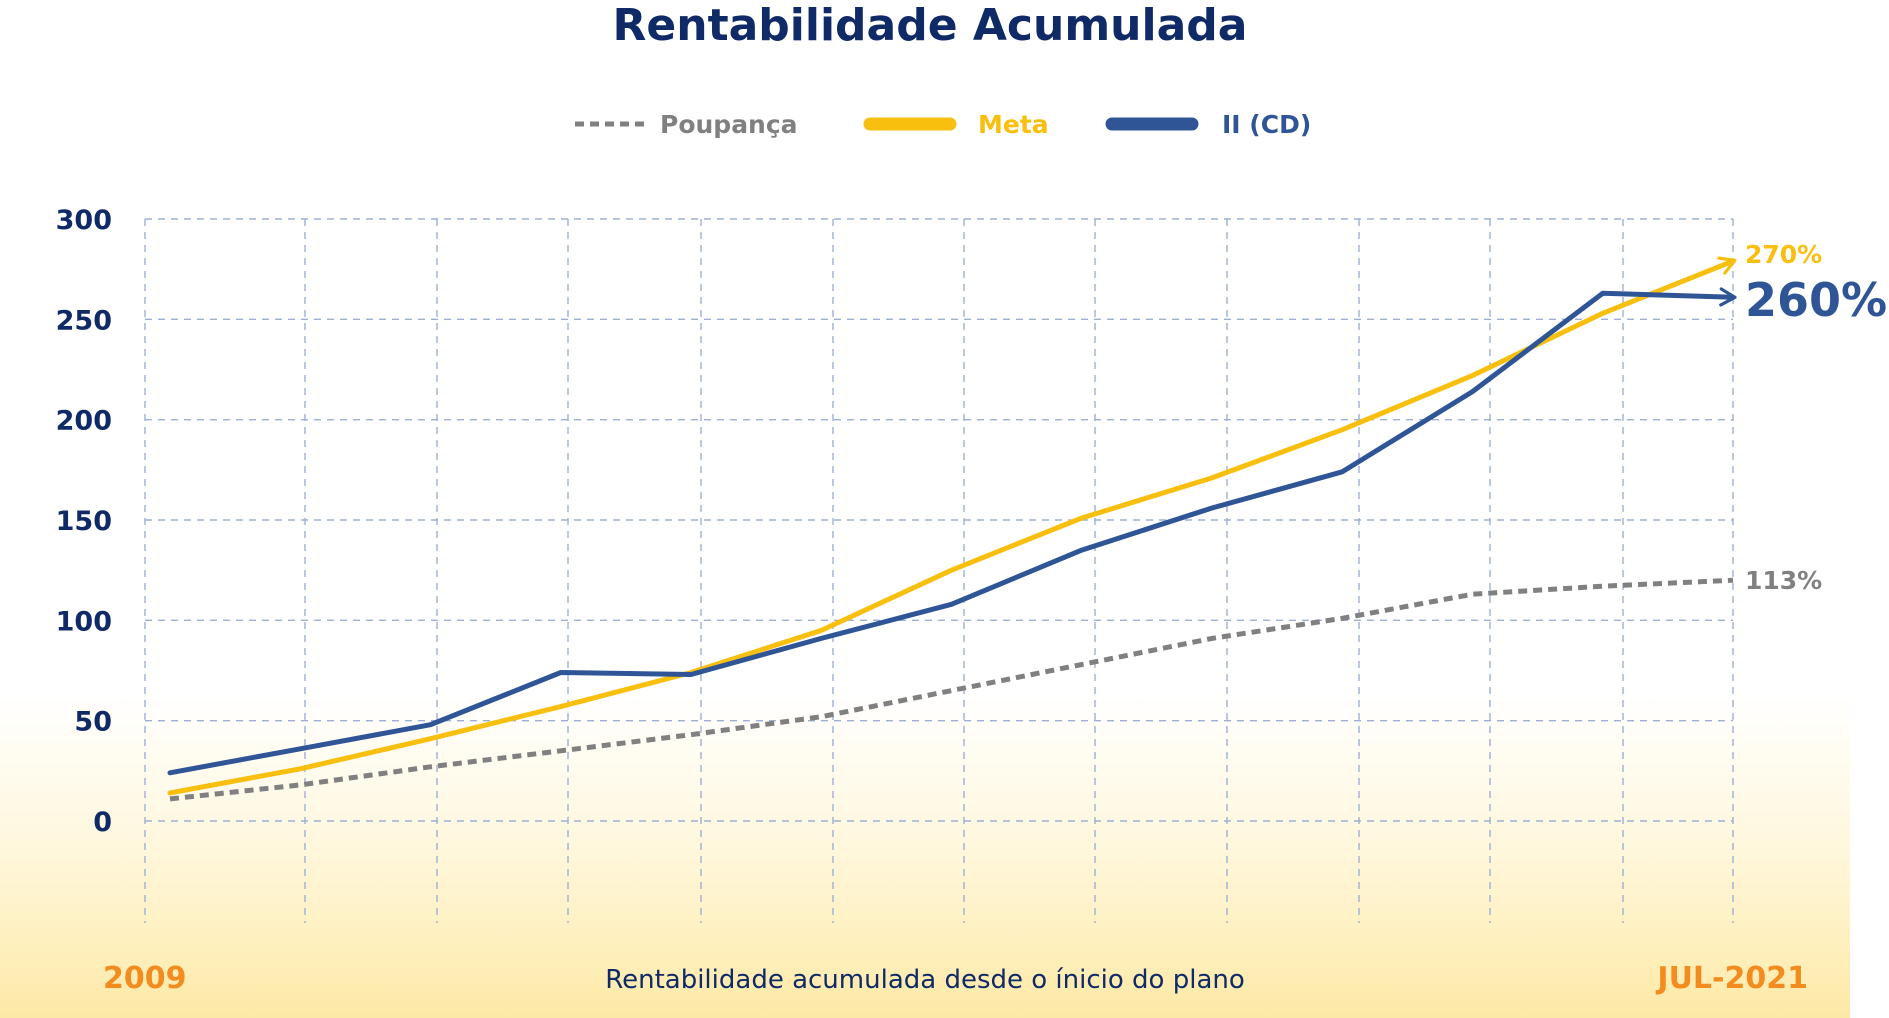 This screenshot has height=1018, width=1889. What do you see at coordinates (1783, 254) in the screenshot?
I see `end-label-meta: 270%` at bounding box center [1783, 254].